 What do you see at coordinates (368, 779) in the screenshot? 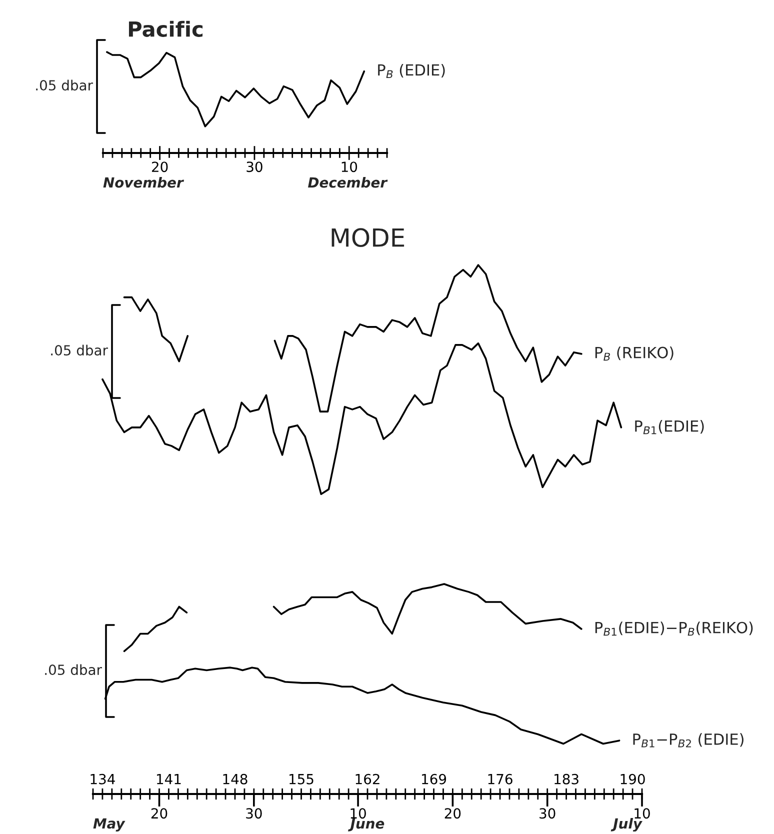
I see `x-tick-label: 162` at bounding box center [368, 779].